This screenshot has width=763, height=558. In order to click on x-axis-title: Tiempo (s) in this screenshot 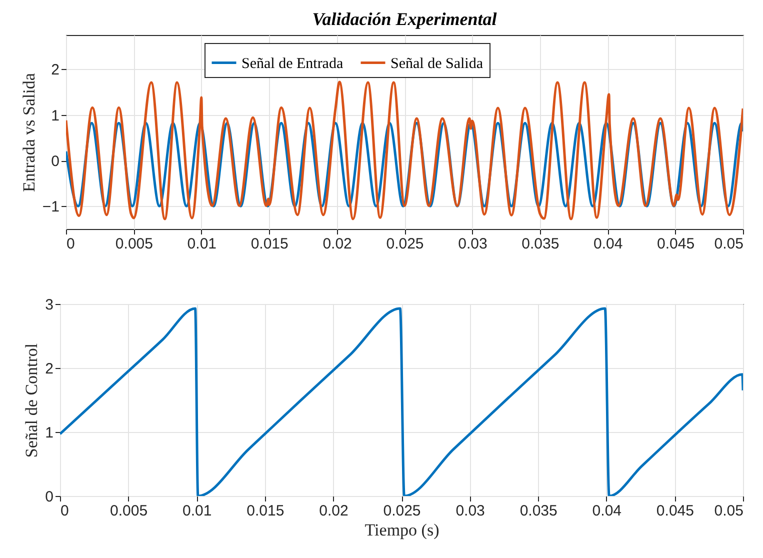, I will do `click(402, 530)`.